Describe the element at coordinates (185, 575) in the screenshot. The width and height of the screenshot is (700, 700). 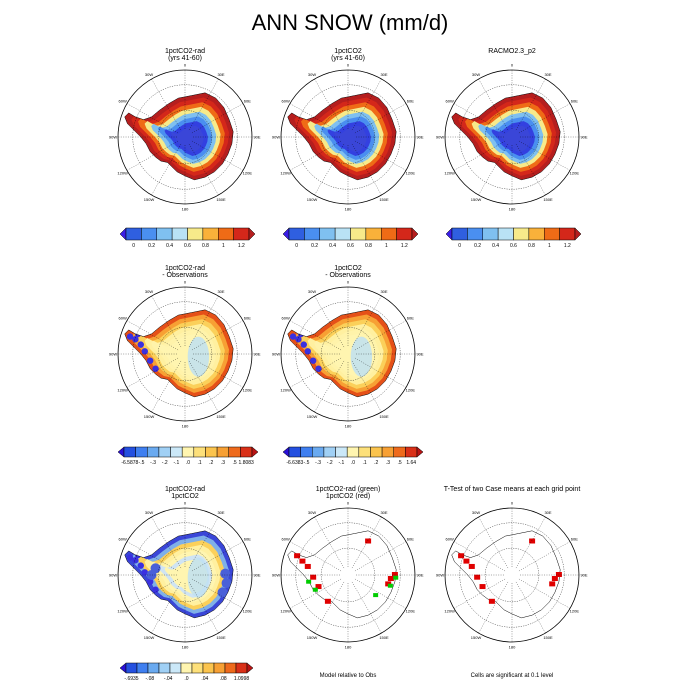
I see `map-p7: 0 30E 60E 90E 120E 150E 180 150W 120W 90W 60W 30W` at that location.